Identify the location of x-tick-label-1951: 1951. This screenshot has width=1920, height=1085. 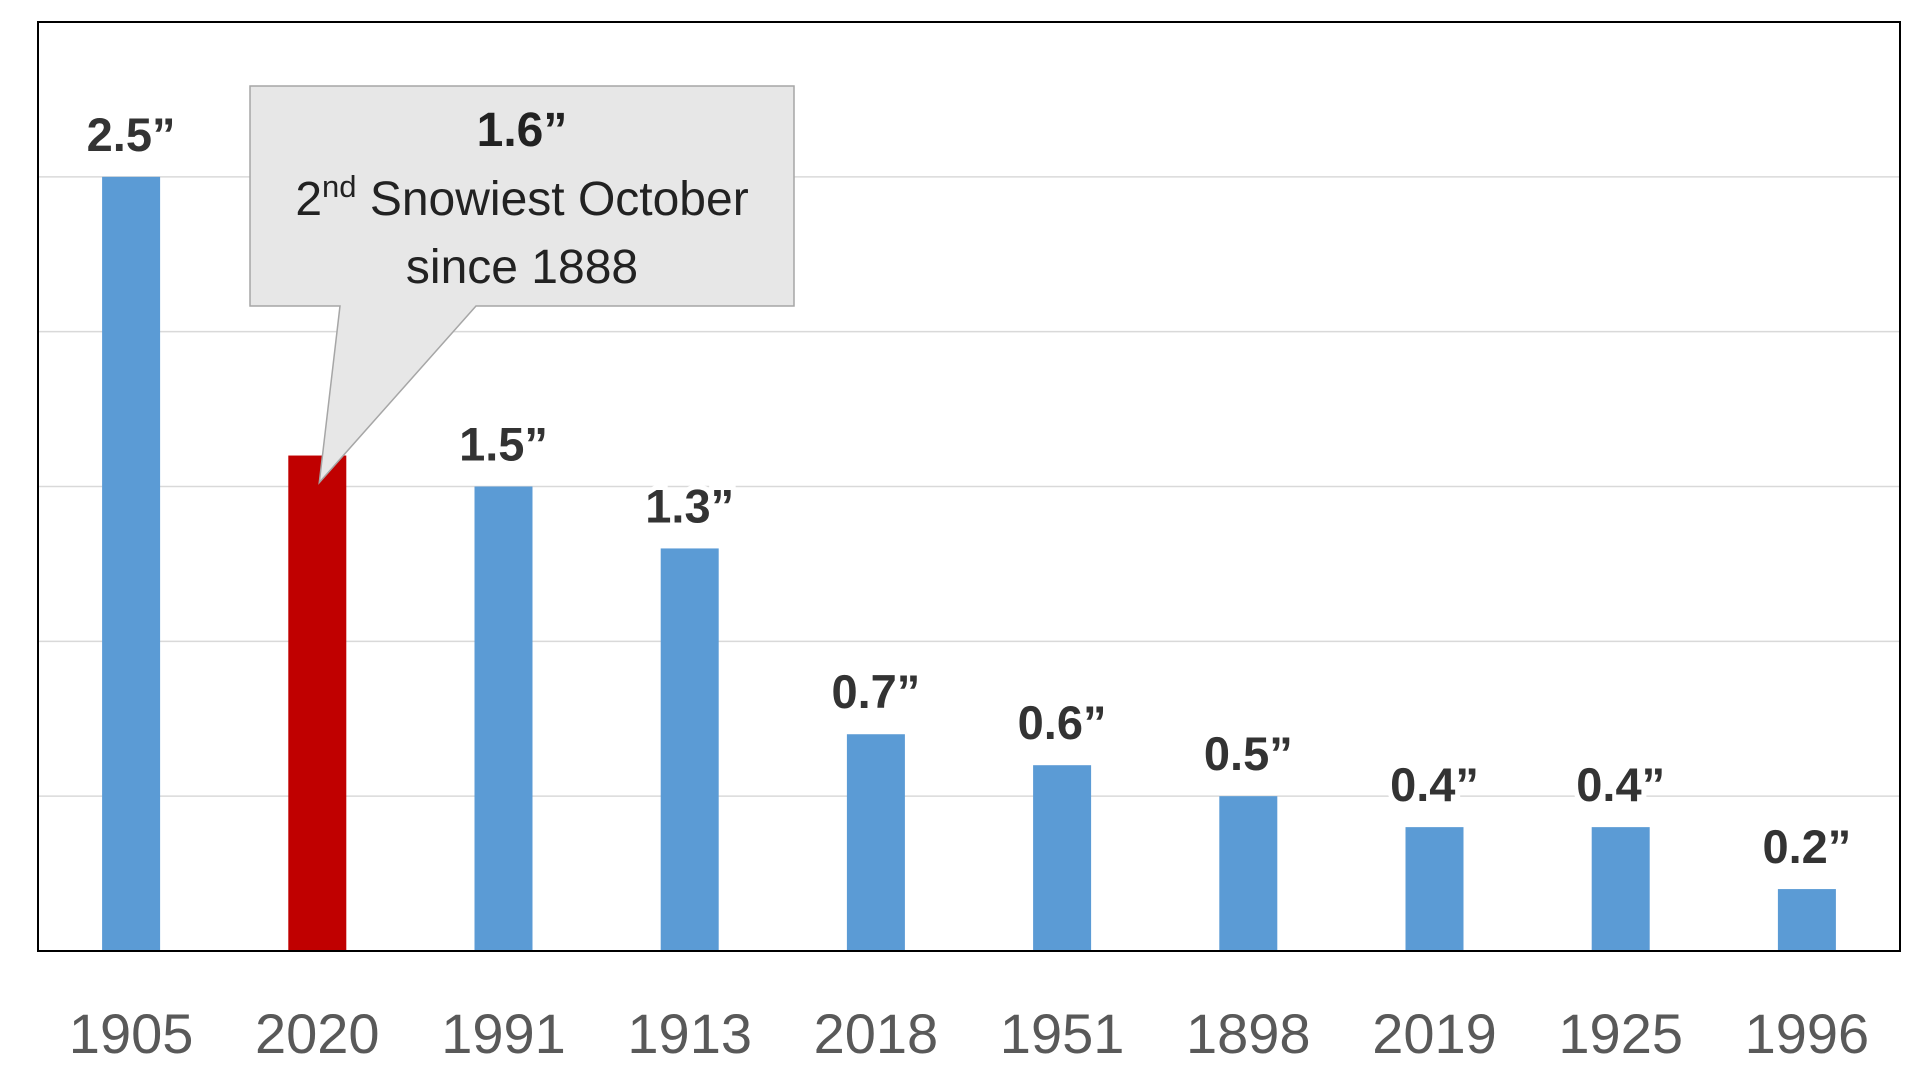
(1062, 1033).